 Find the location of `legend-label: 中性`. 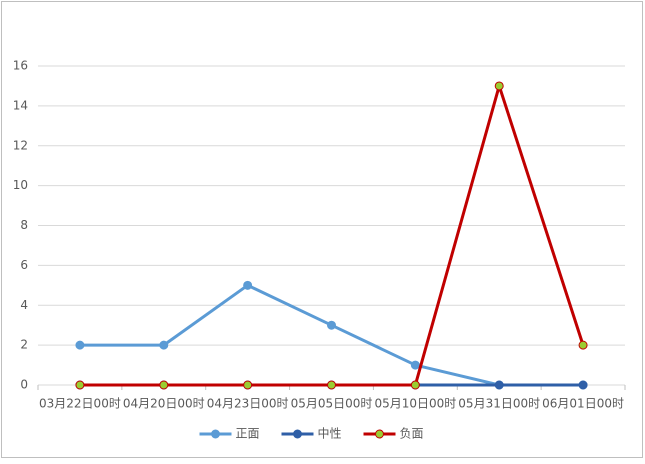

legend-label: 中性 is located at coordinates (330, 433).